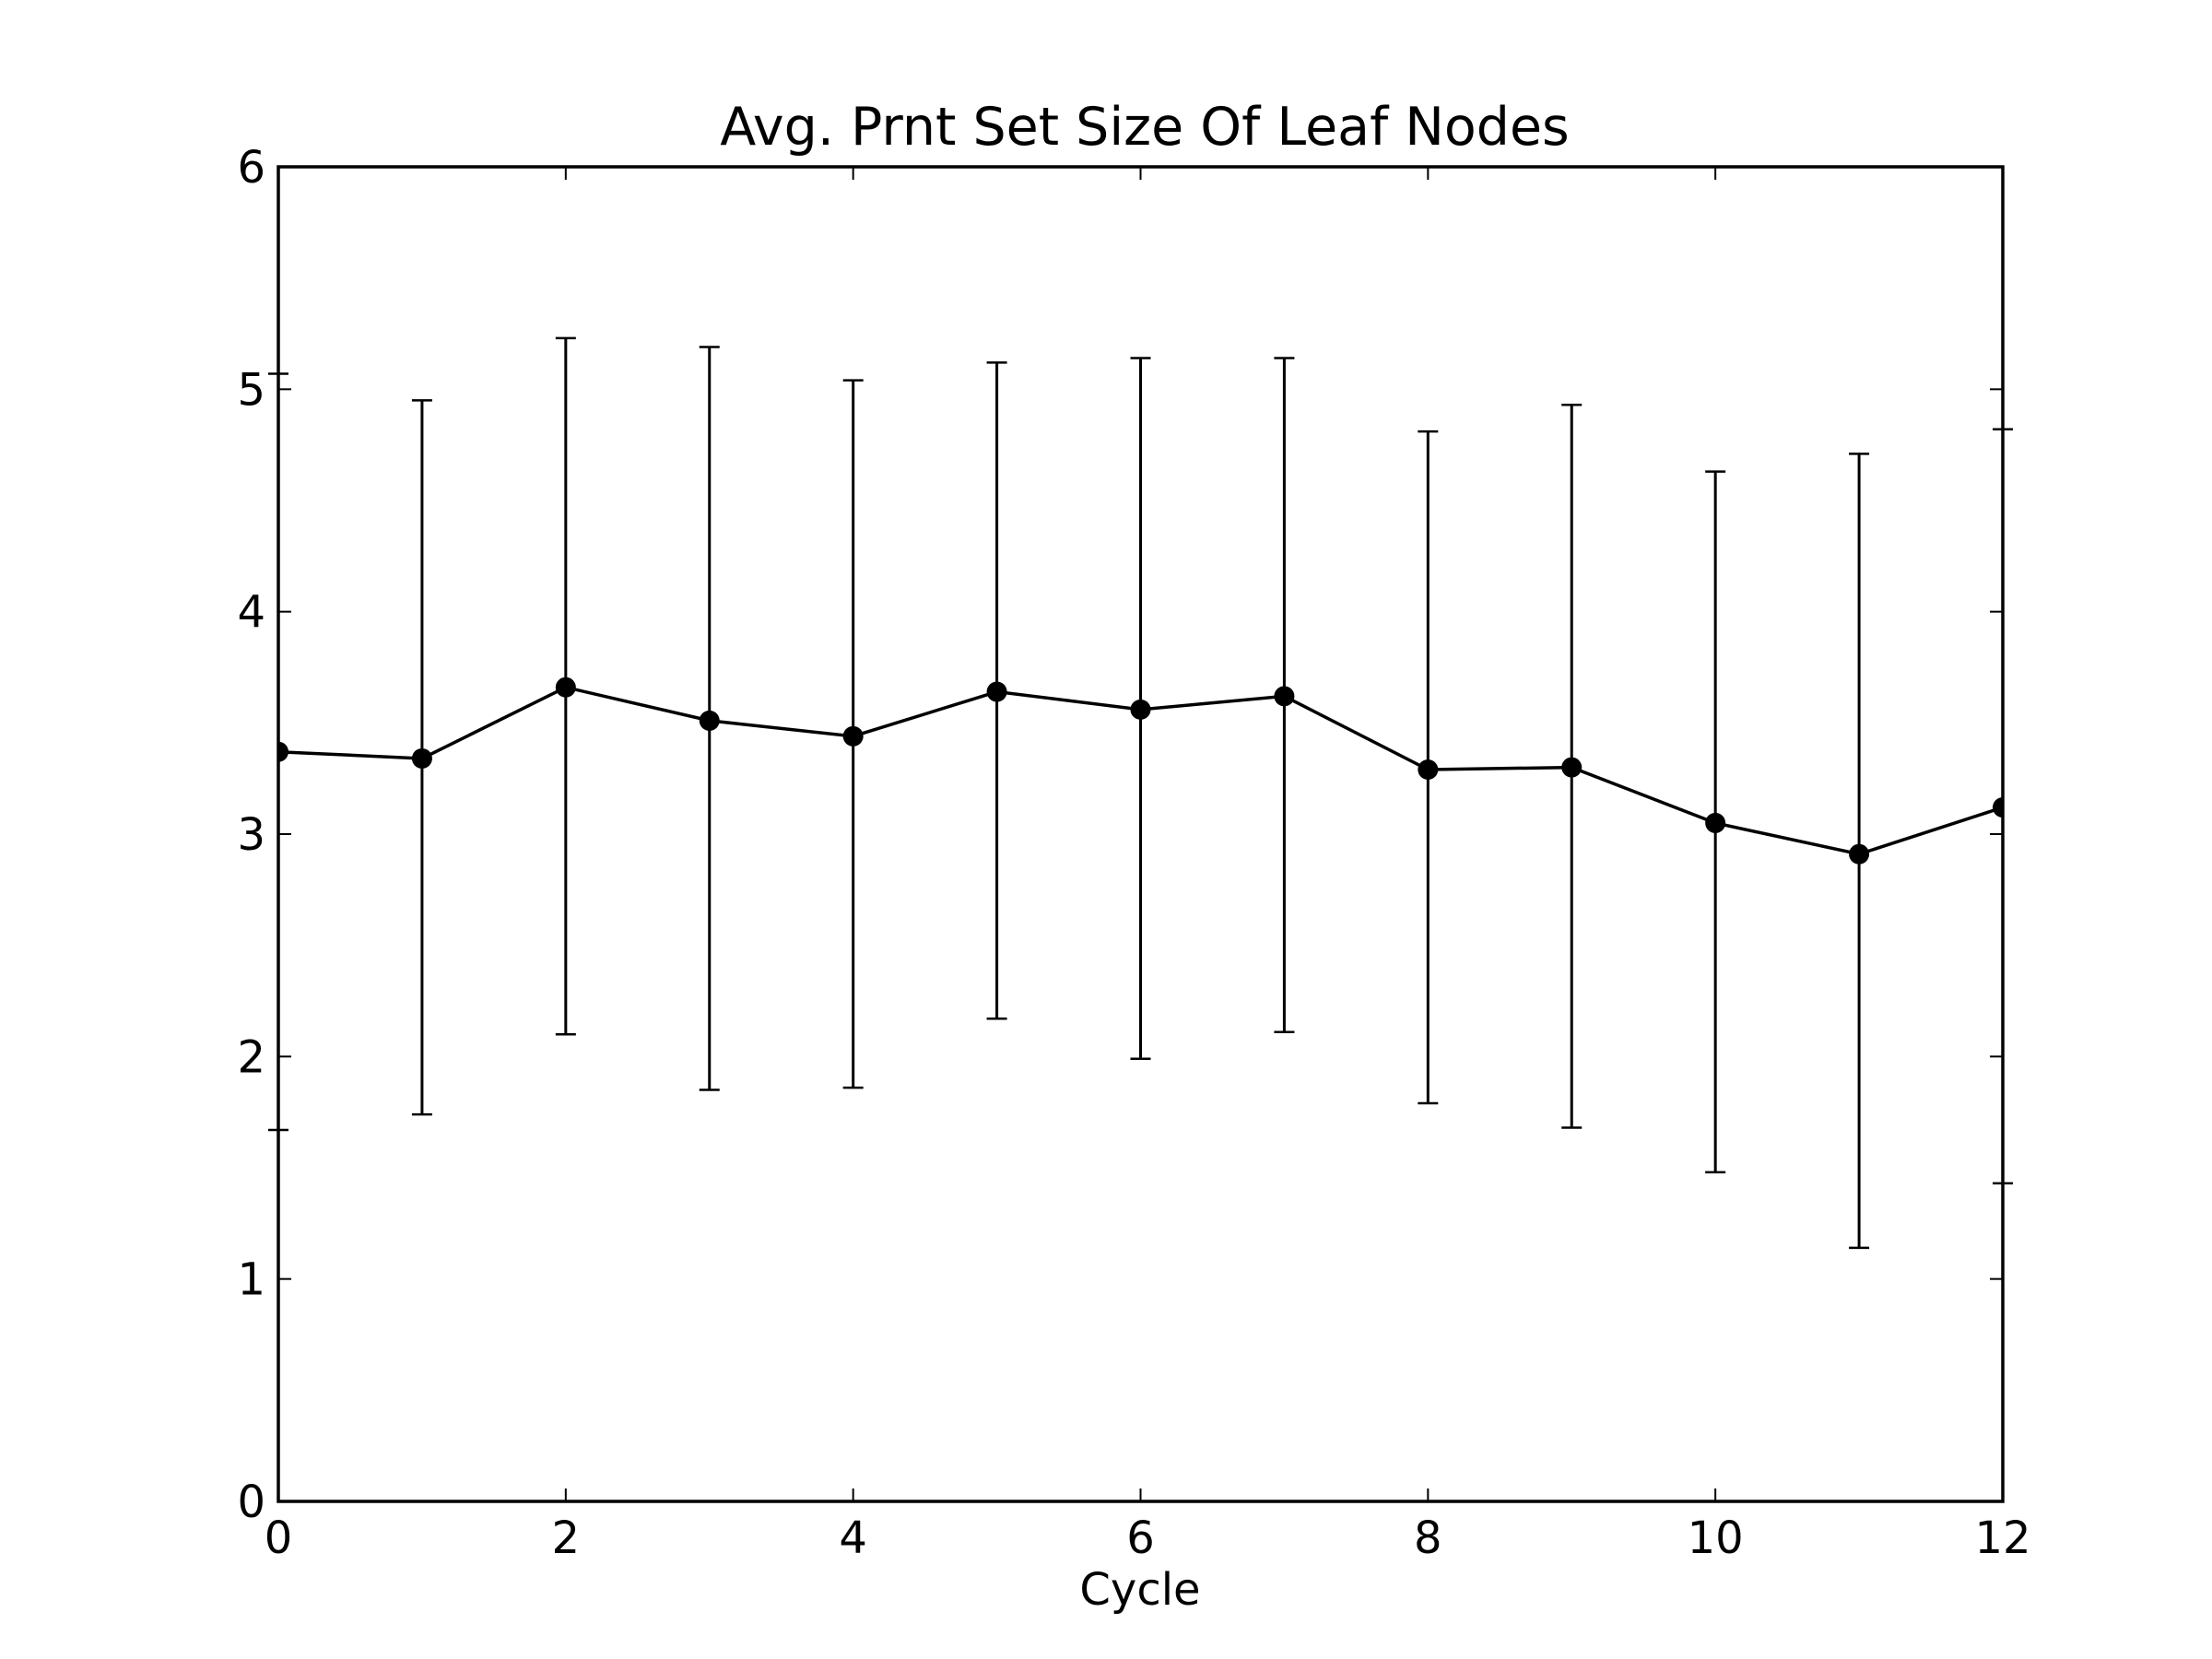 This screenshot has width=2212, height=1659. Describe the element at coordinates (2002, 1538) in the screenshot. I see `x-tick-label: 12` at that location.